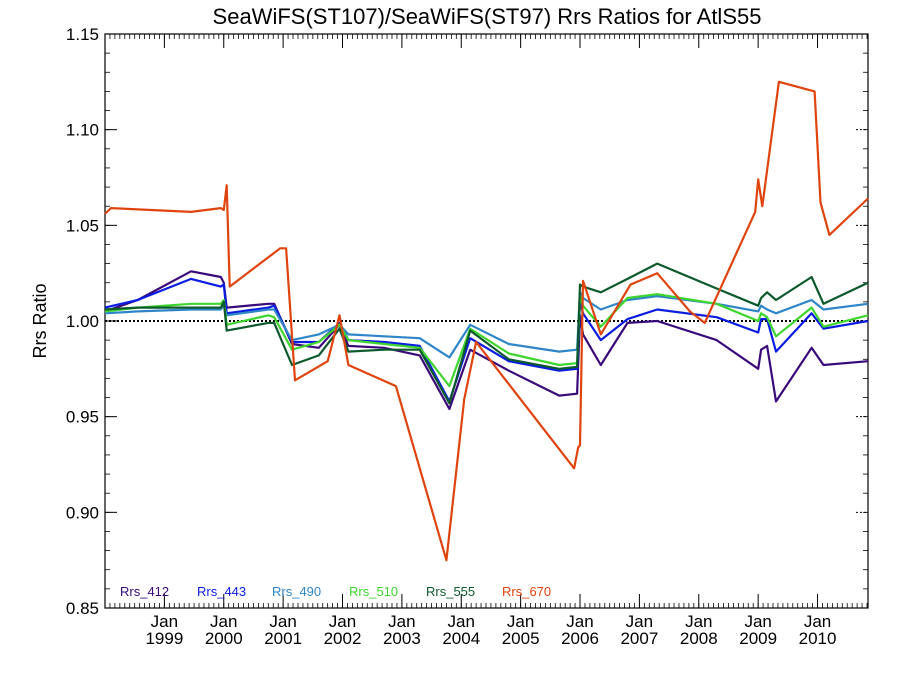  Describe the element at coordinates (144, 591) in the screenshot. I see `legend-entry-rrs-412: Rrs_412` at that location.